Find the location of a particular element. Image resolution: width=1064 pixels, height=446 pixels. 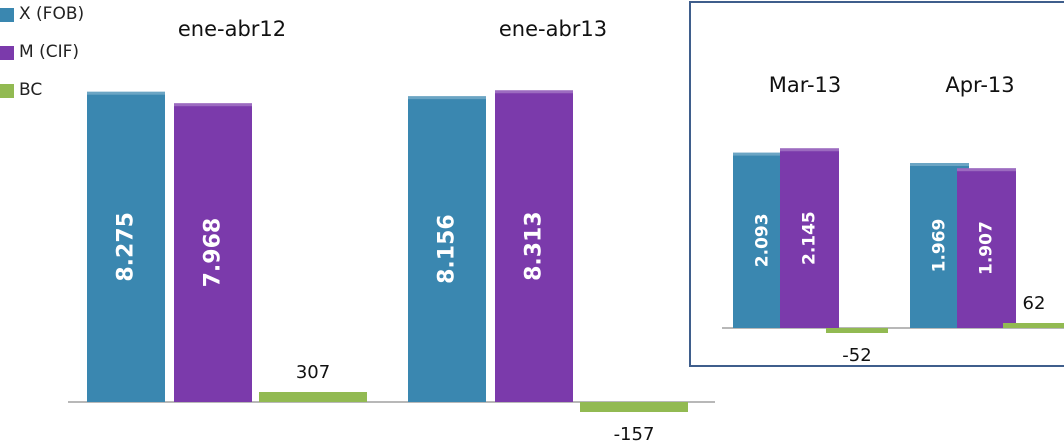

main-data-label: 8.313 is located at coordinates (534, 246).